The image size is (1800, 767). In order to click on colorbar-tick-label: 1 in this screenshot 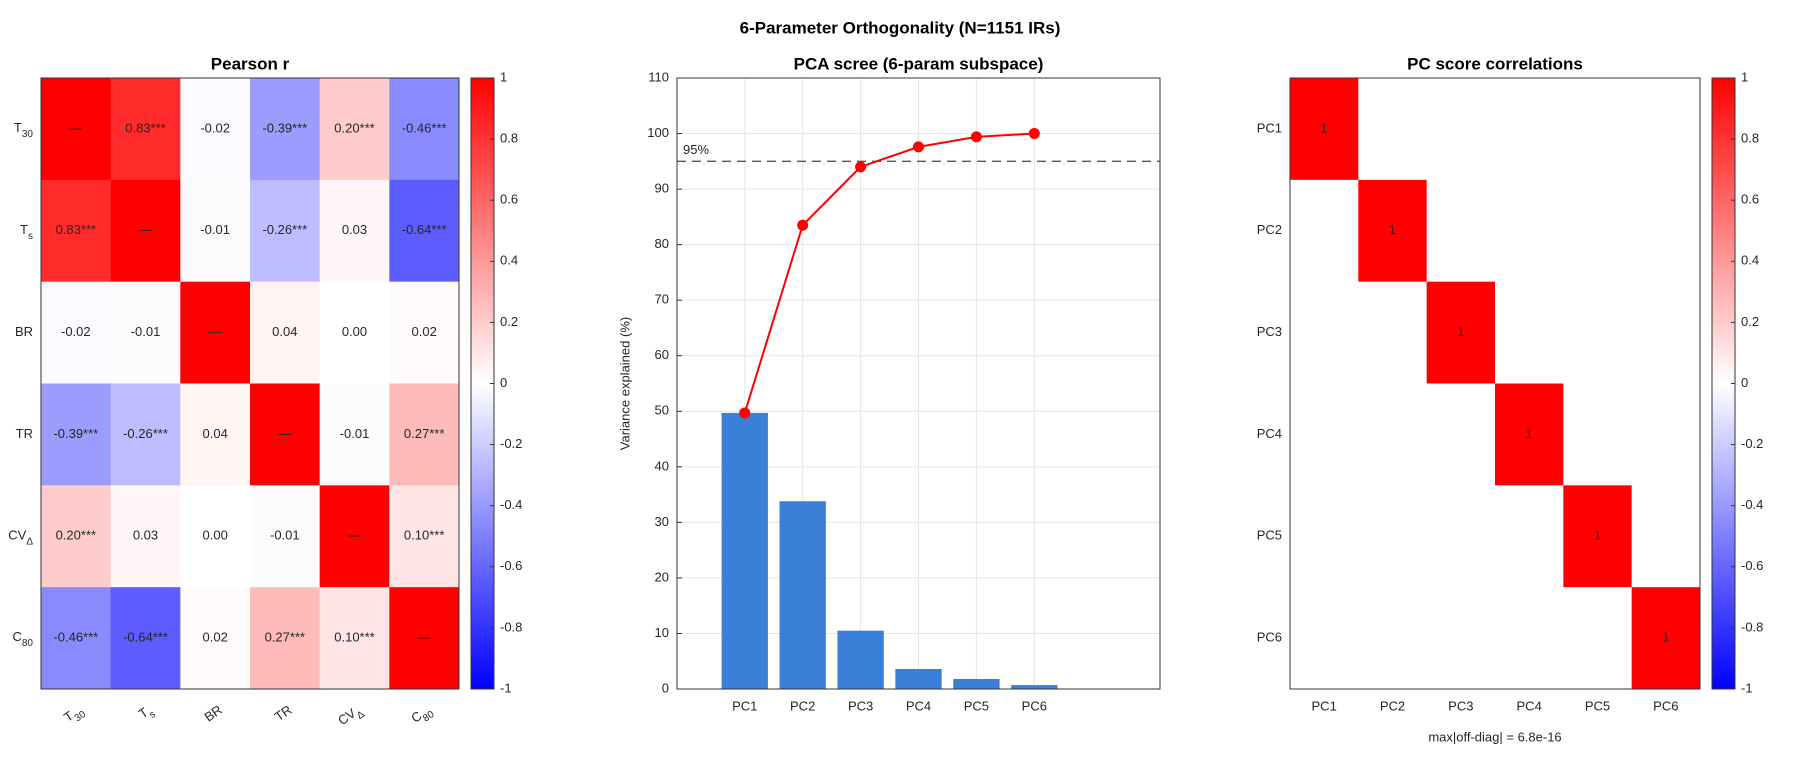, I will do `click(1744, 76)`.